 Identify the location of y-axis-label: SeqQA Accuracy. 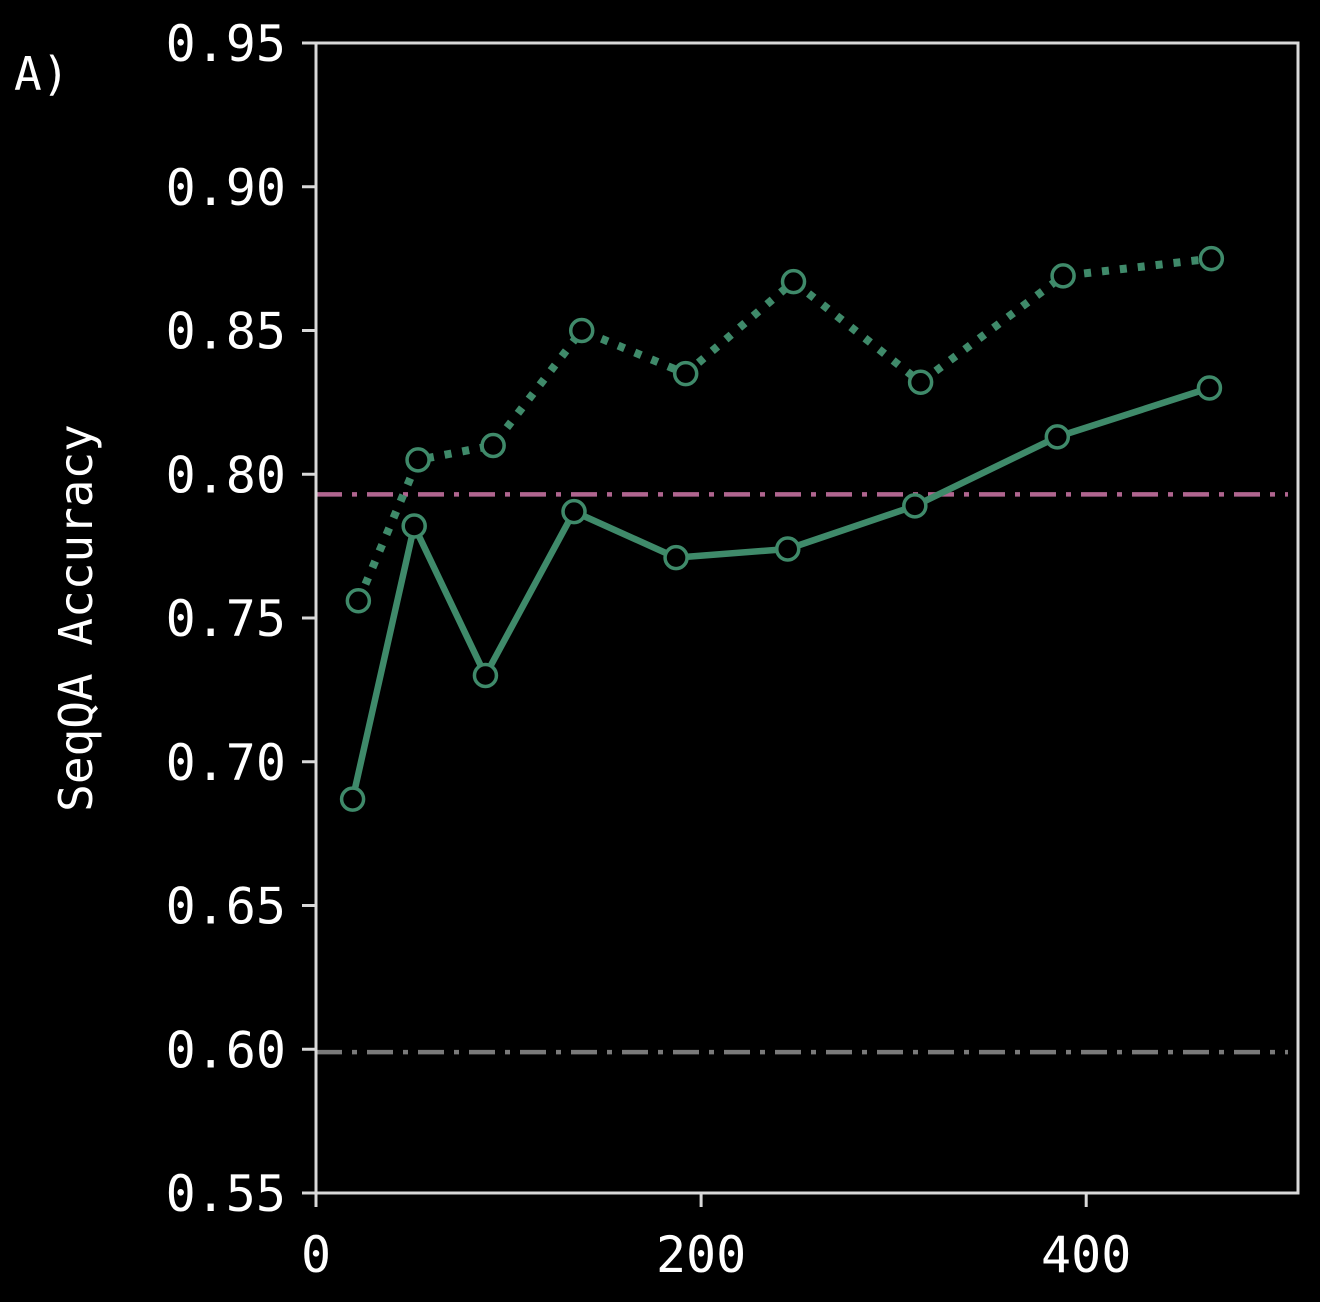
(76, 618).